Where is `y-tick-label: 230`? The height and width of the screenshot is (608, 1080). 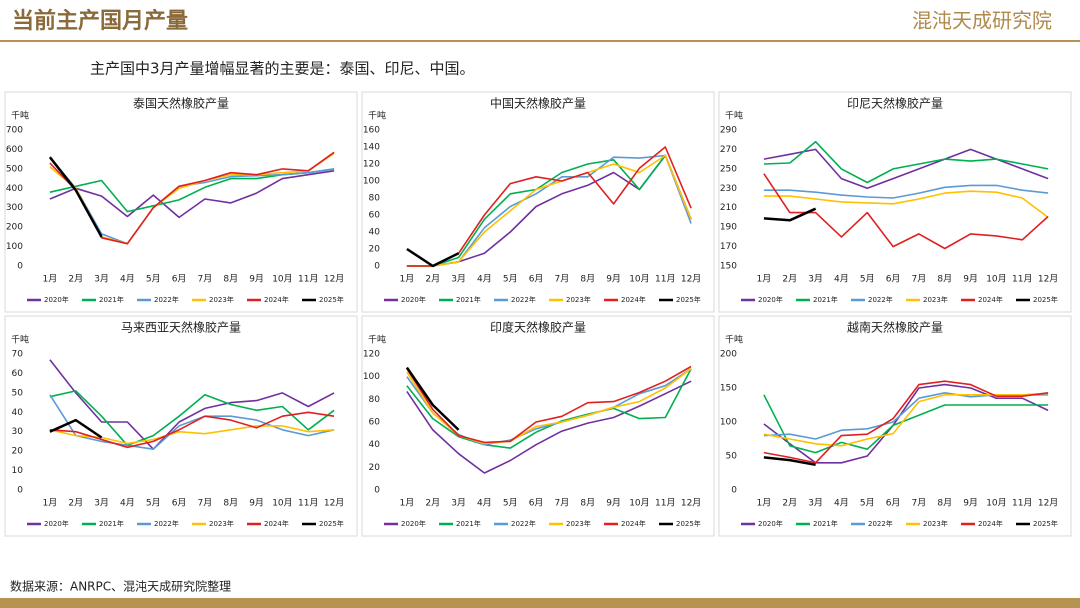
y-tick-label: 230 is located at coordinates (728, 189).